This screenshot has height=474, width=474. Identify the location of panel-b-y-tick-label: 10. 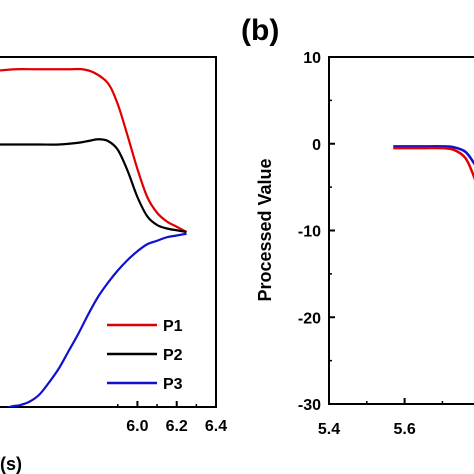
(312, 58).